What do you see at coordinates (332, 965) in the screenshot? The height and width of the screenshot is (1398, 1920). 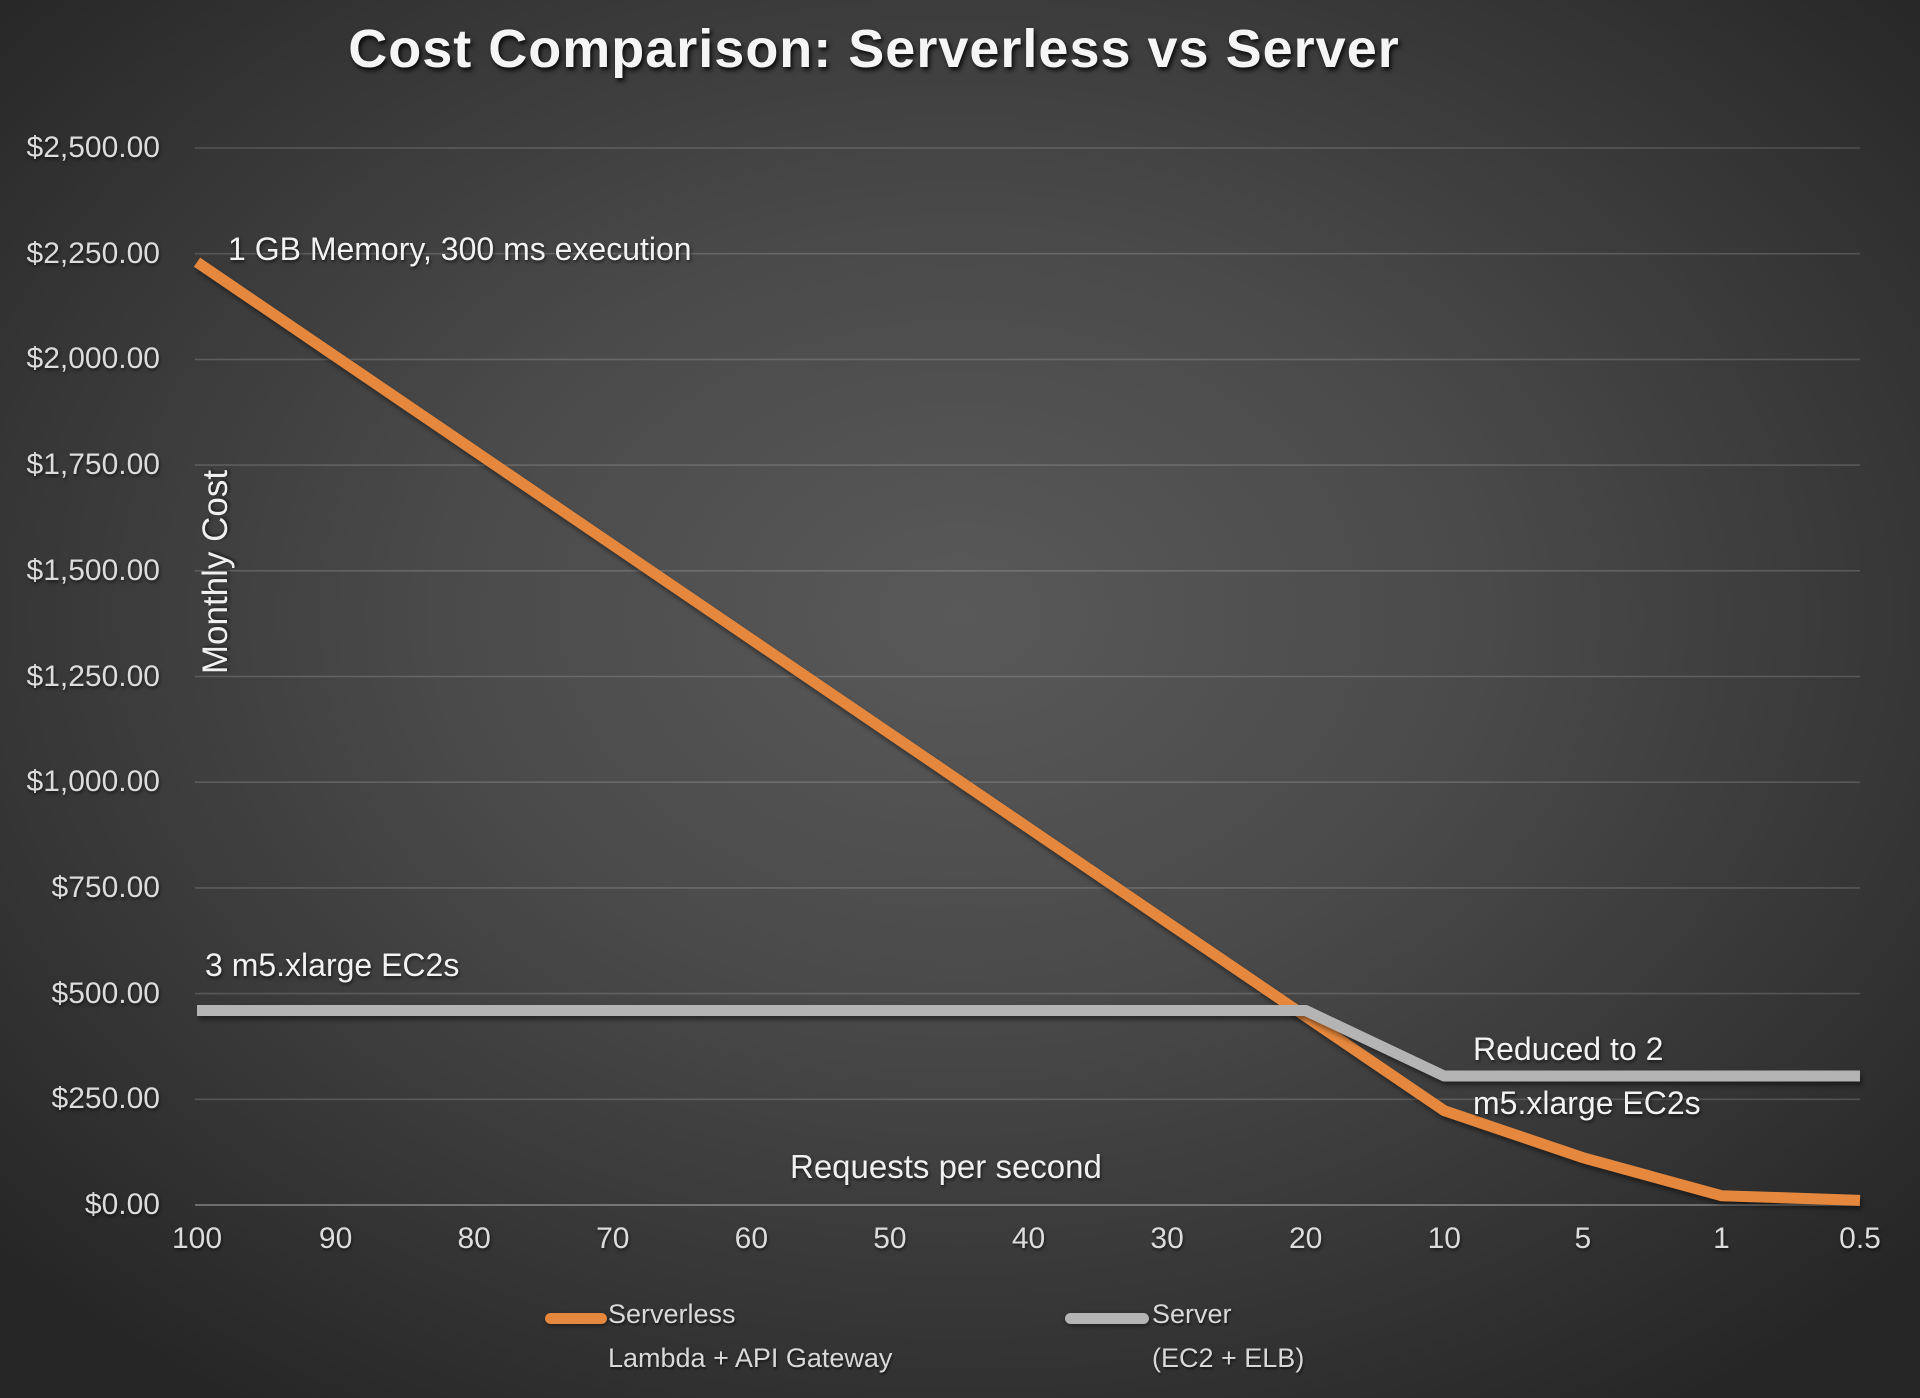 I see `server-config-annotation: 3 m5.xlarge EC2s` at bounding box center [332, 965].